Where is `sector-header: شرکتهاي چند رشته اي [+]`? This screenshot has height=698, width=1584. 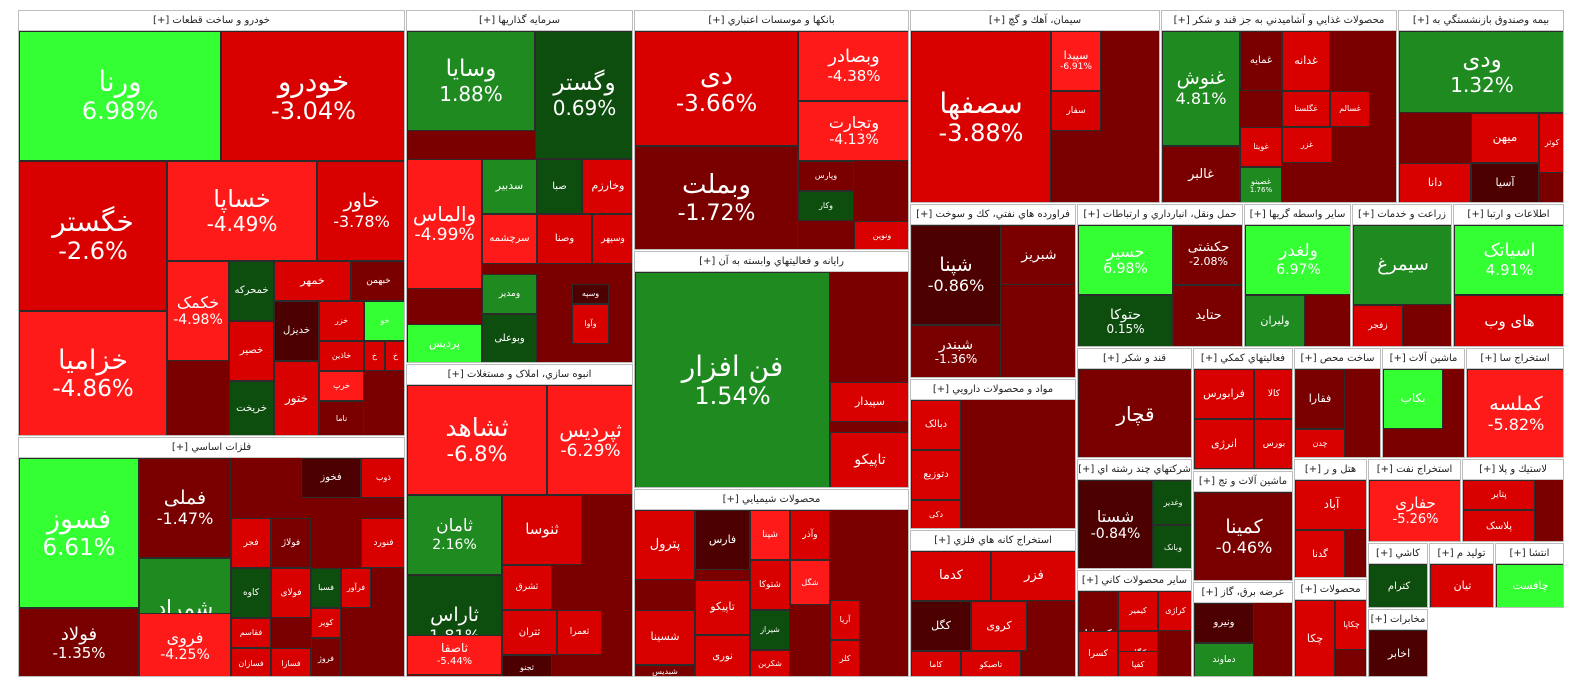
sector-header: شرکتهاي چند رشته اي [+] is located at coordinates (1134, 470).